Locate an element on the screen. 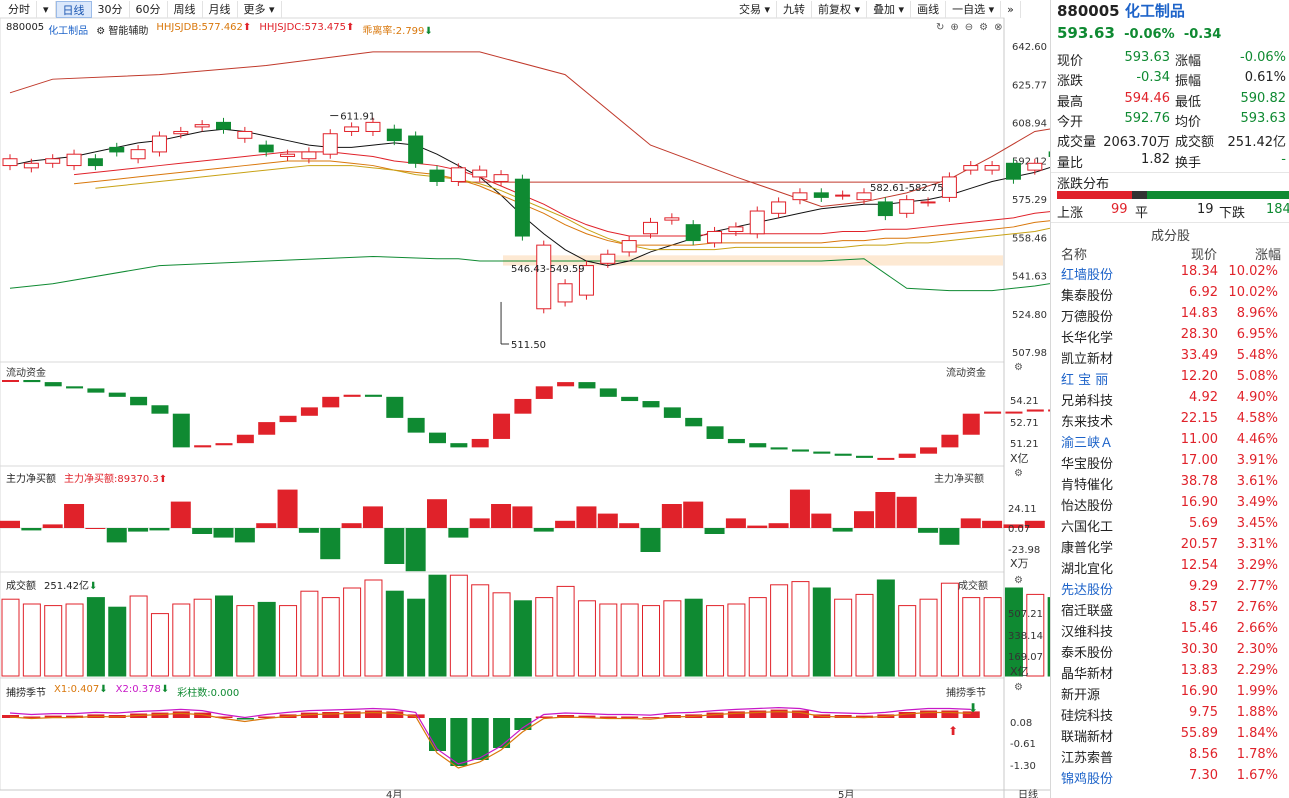 The image size is (1289, 798). minus-icon: ⊖ is located at coordinates (972, 27).